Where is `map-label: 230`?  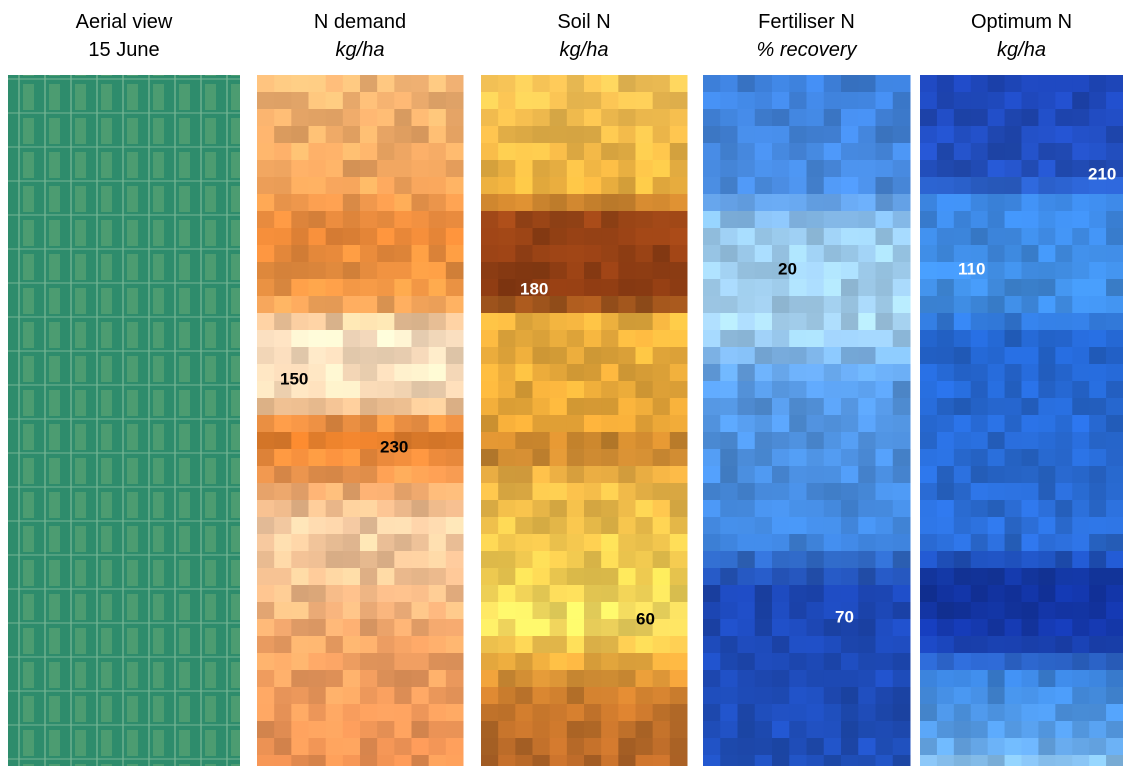
map-label: 230 is located at coordinates (394, 446).